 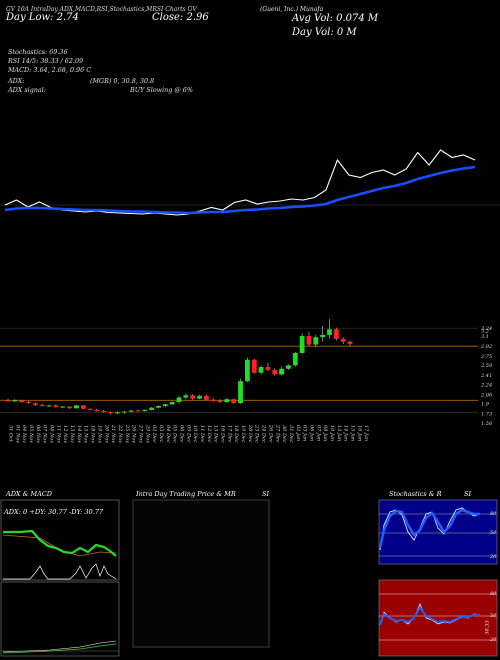 What do you see at coordinates (485, 337) in the screenshot?
I see `y-tick-label: 3.1` at bounding box center [485, 337].